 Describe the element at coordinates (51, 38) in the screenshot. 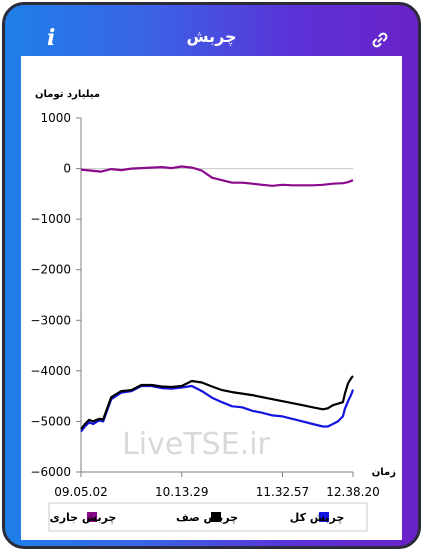

I see `info-icon: i` at that location.